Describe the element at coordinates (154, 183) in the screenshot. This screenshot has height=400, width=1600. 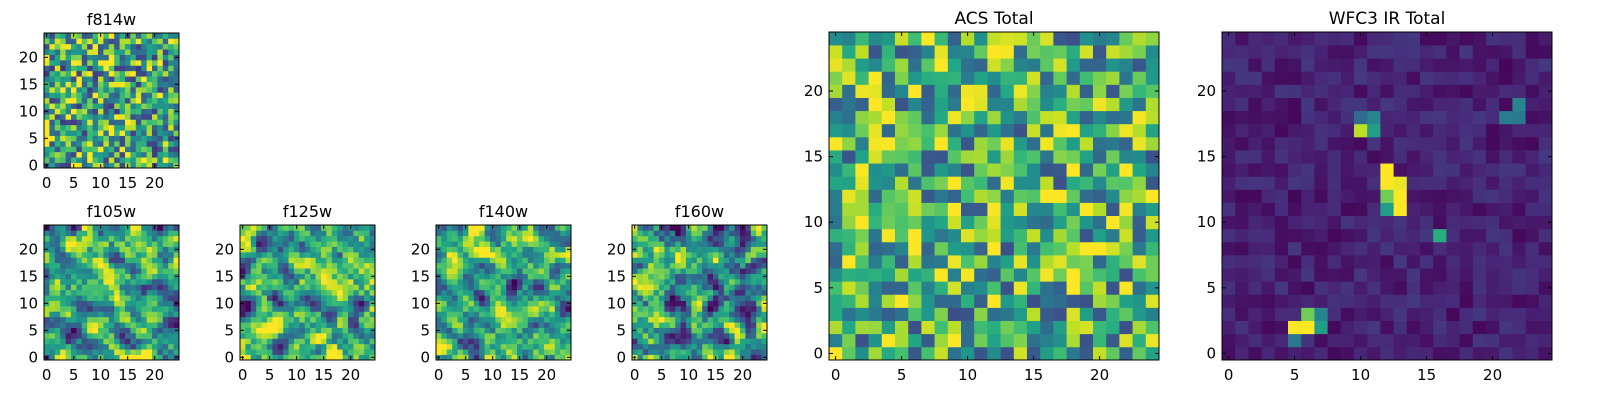
I see `x-tick-label: 20` at that location.